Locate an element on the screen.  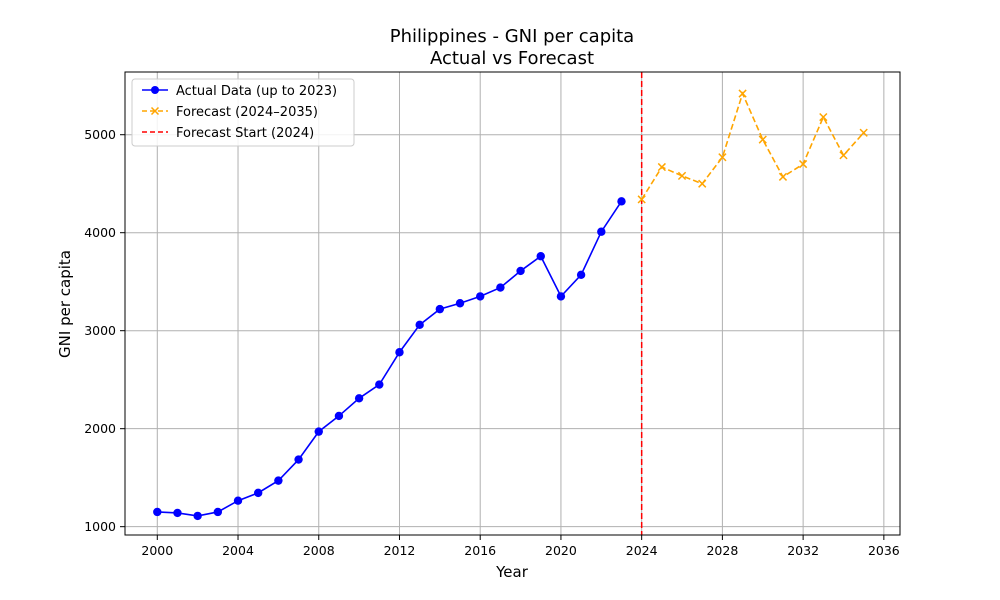
x-tick-label: 2024 is located at coordinates (642, 550).